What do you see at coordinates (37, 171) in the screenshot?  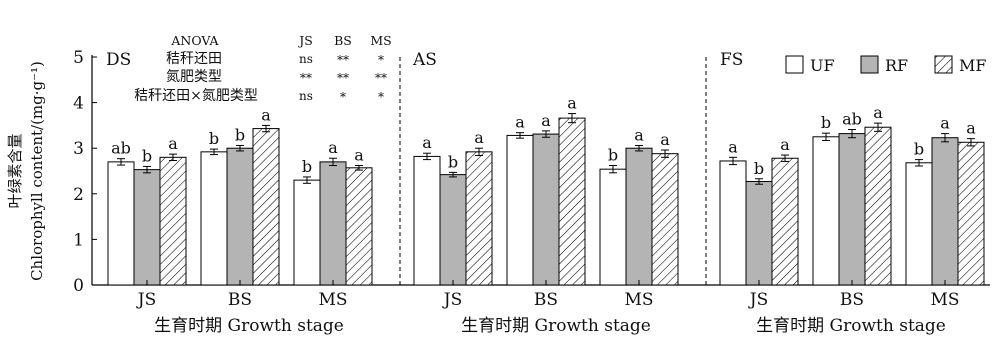 I see `y-axis-label-en: Chlorophyll content/(mg·g⁻¹)` at bounding box center [37, 171].